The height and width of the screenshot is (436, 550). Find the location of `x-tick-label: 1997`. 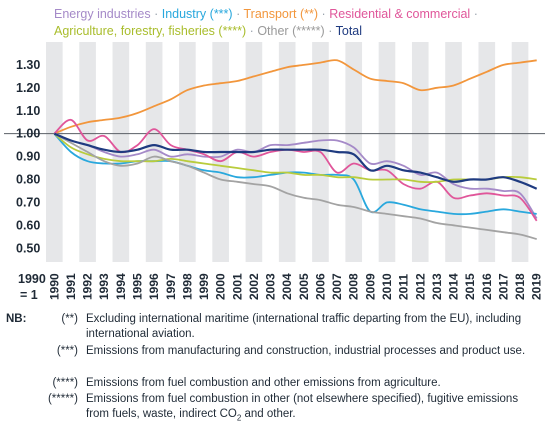

x-tick-label: 1997 is located at coordinates (171, 286).